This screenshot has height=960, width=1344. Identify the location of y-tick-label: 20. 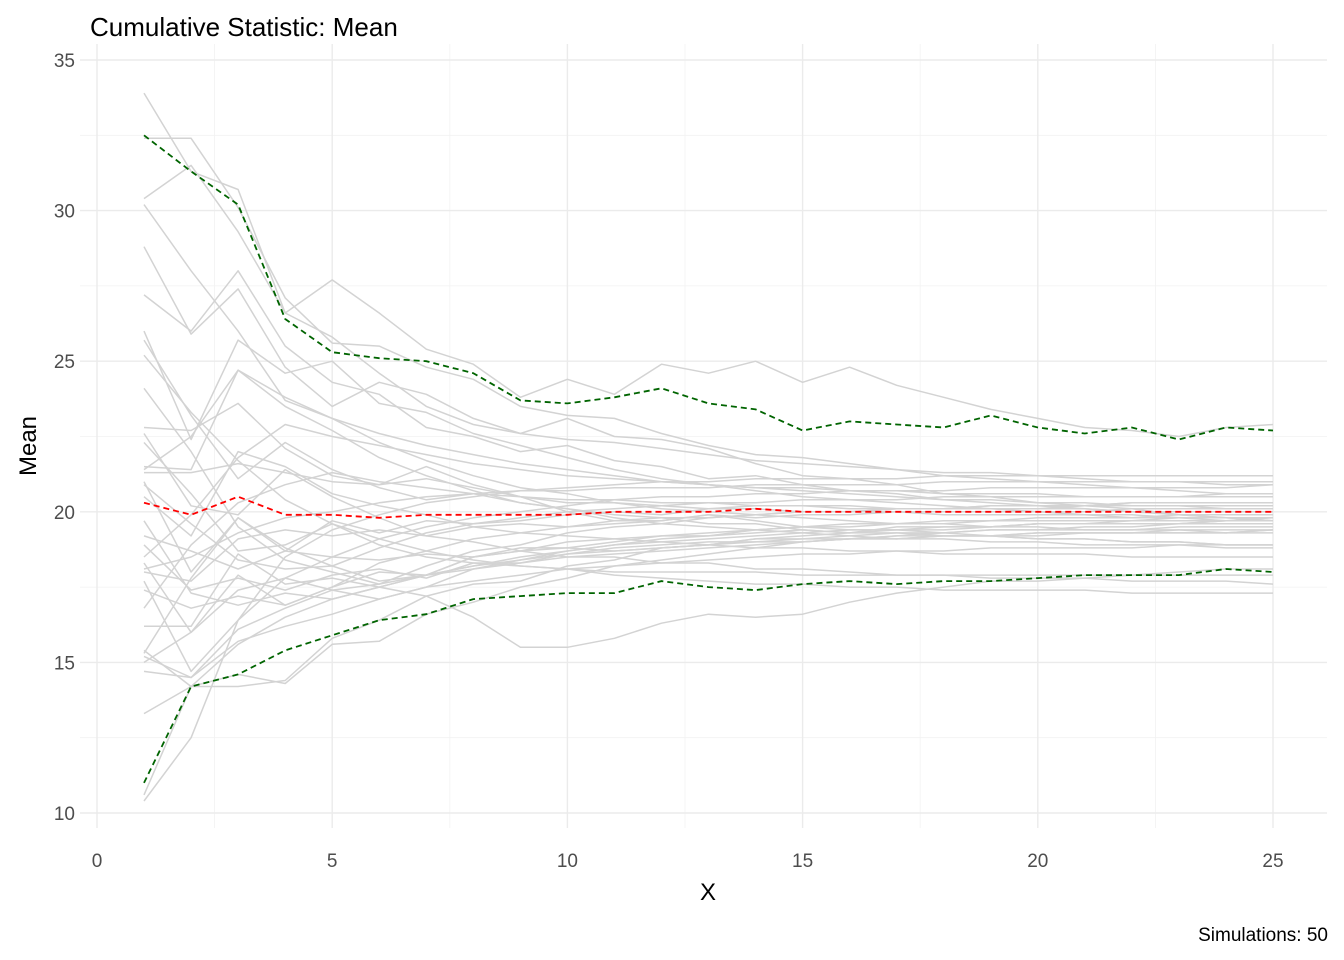
(64, 513).